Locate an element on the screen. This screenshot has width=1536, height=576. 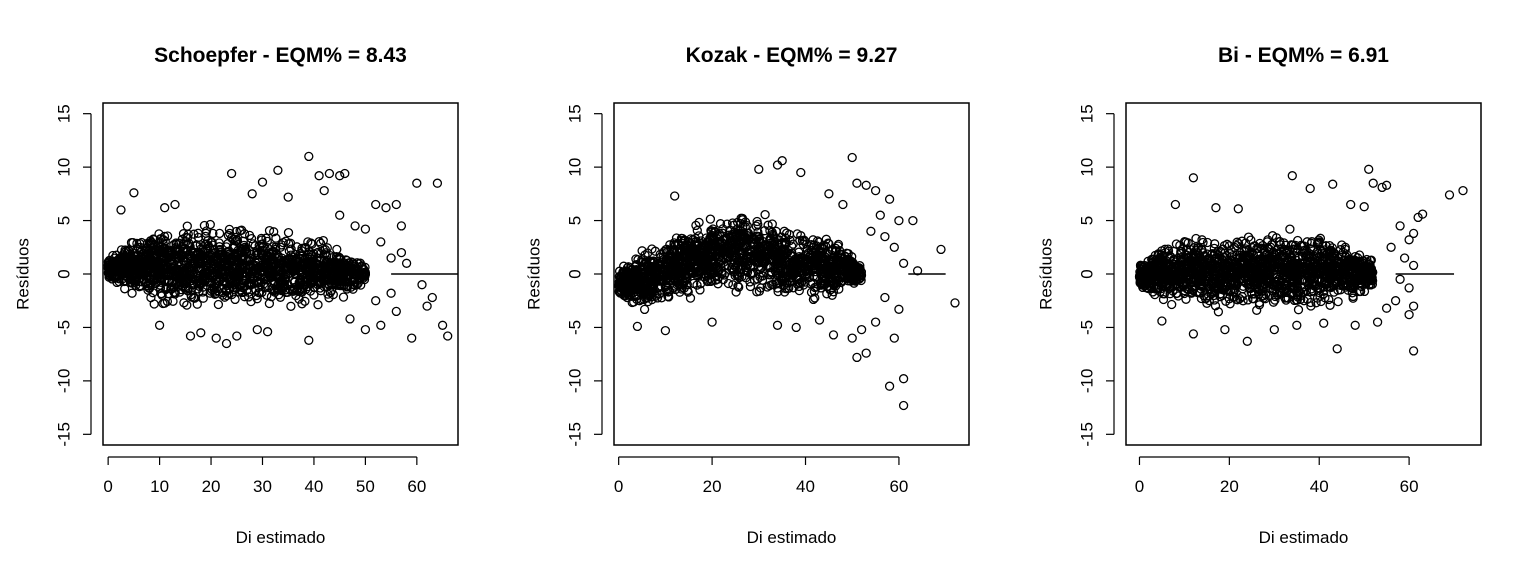
x-tick-label: 60 is located at coordinates (416, 486).